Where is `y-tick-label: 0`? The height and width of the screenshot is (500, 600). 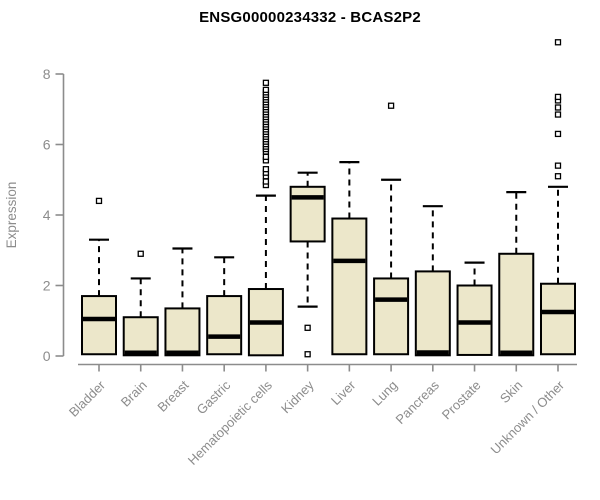
y-tick-label: 0 is located at coordinates (47, 356).